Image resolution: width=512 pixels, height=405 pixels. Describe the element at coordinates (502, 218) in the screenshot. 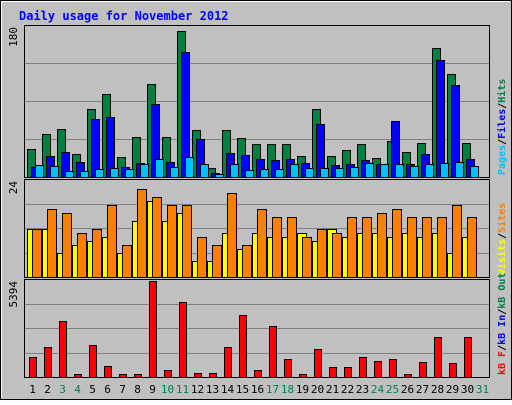

I see `legend-item: Sites` at that location.